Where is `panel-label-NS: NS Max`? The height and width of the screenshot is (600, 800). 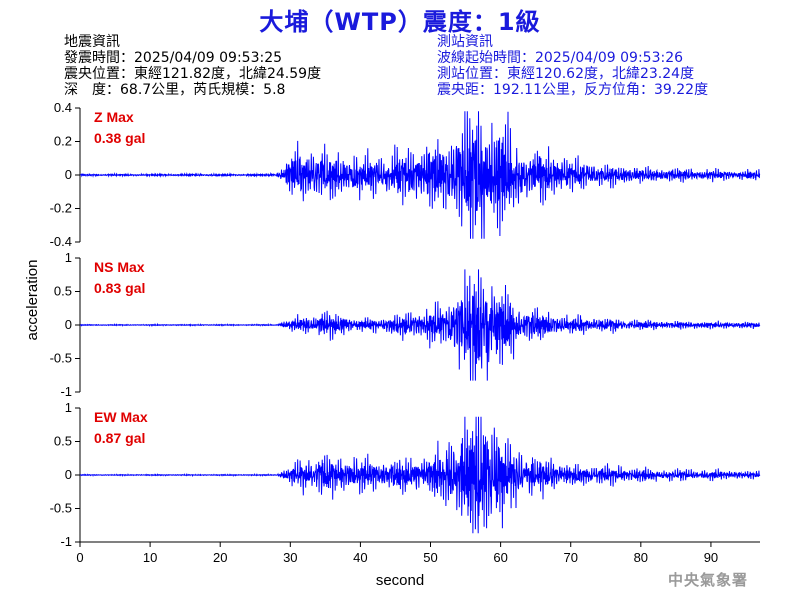 panel-label-NS: NS Max is located at coordinates (119, 267).